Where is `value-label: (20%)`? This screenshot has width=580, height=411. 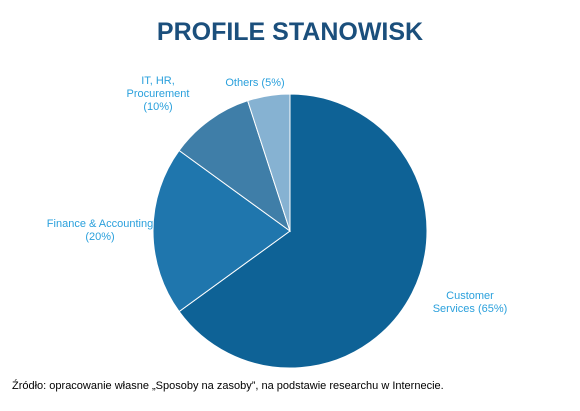 value-label: (20%) is located at coordinates (100, 237).